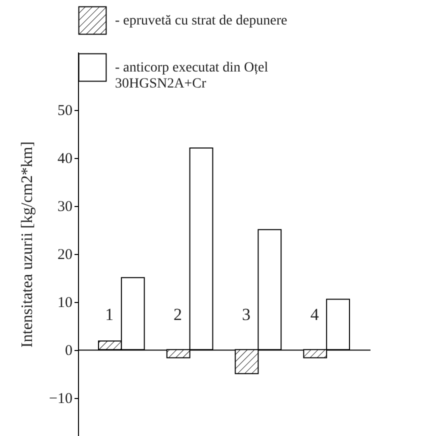  Describe the element at coordinates (315, 314) in the screenshot. I see `x-tick-label: 4` at that location.